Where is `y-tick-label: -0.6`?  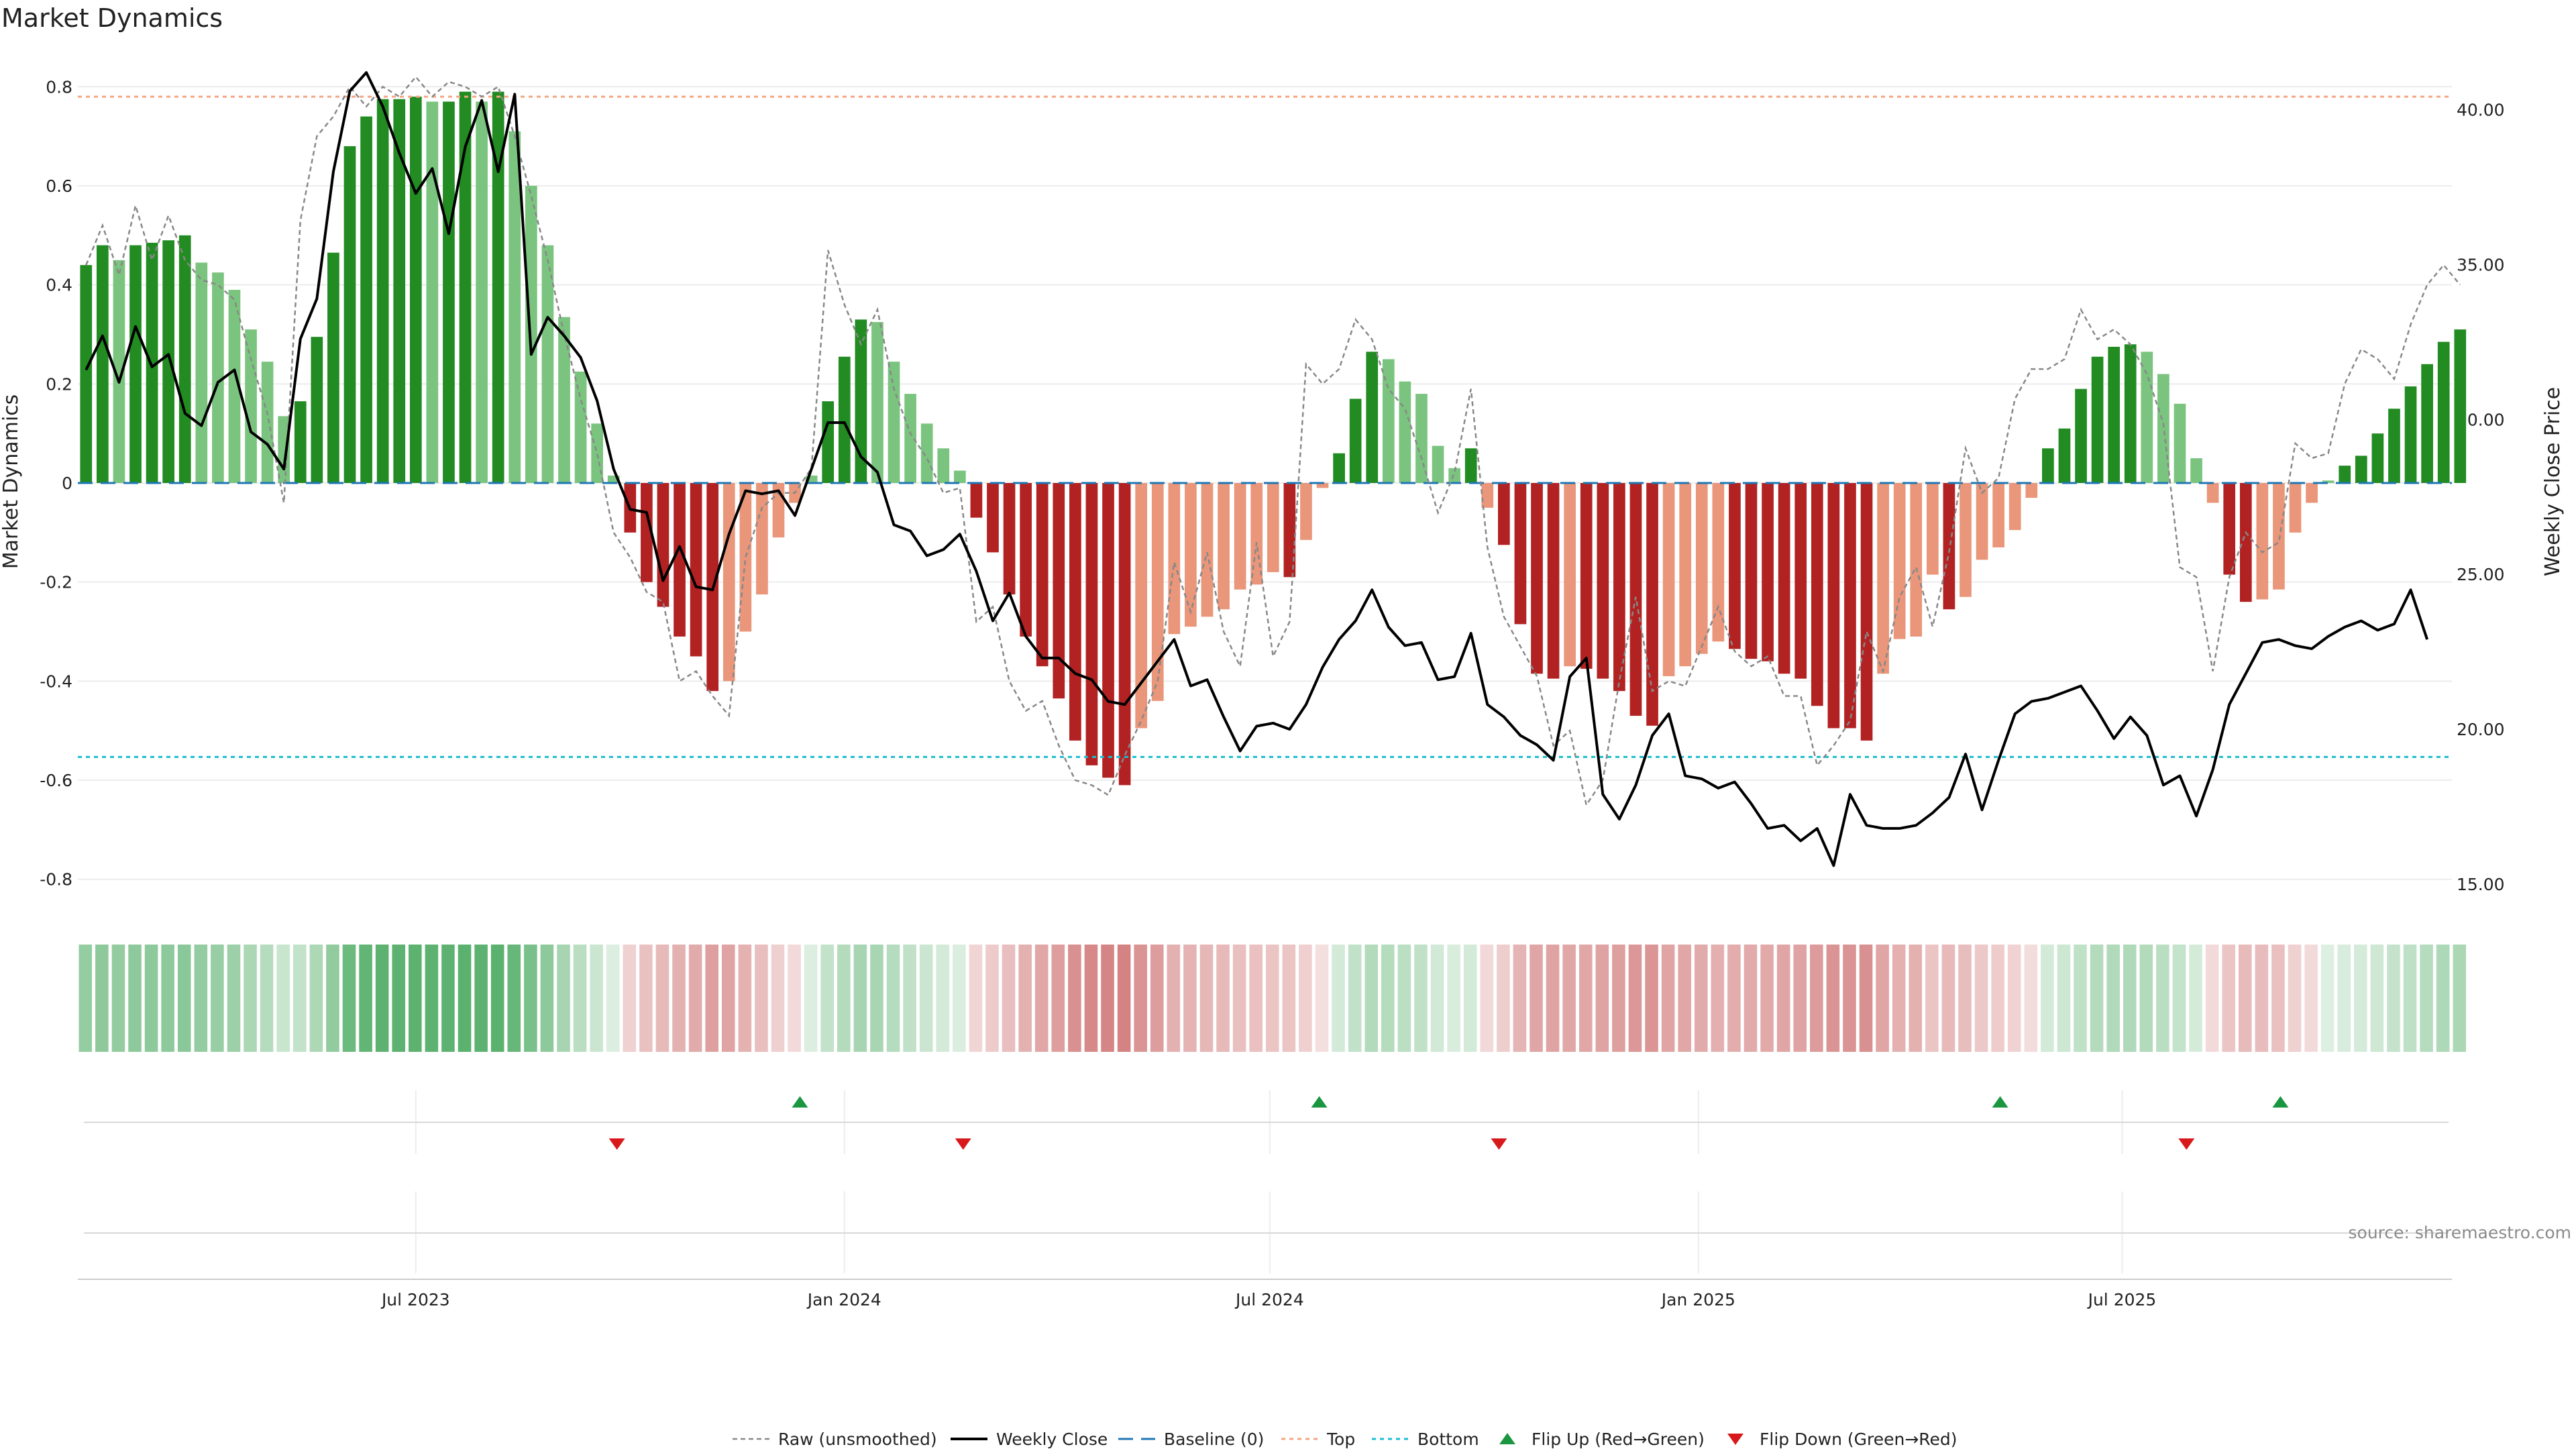
y-tick-label: -0.6 is located at coordinates (56, 780).